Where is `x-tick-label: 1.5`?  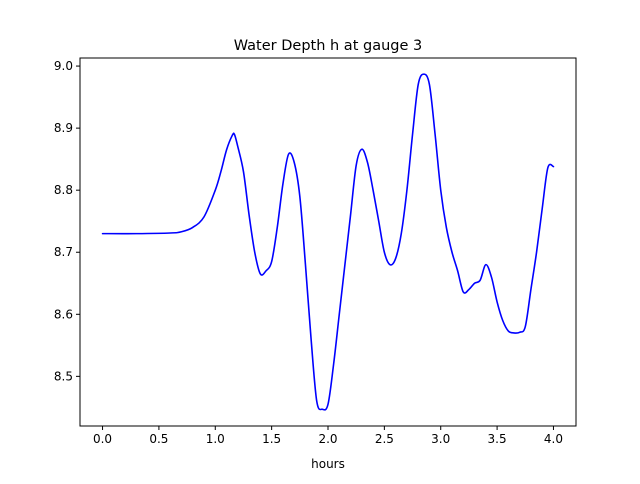 x-tick-label: 1.5 is located at coordinates (271, 439).